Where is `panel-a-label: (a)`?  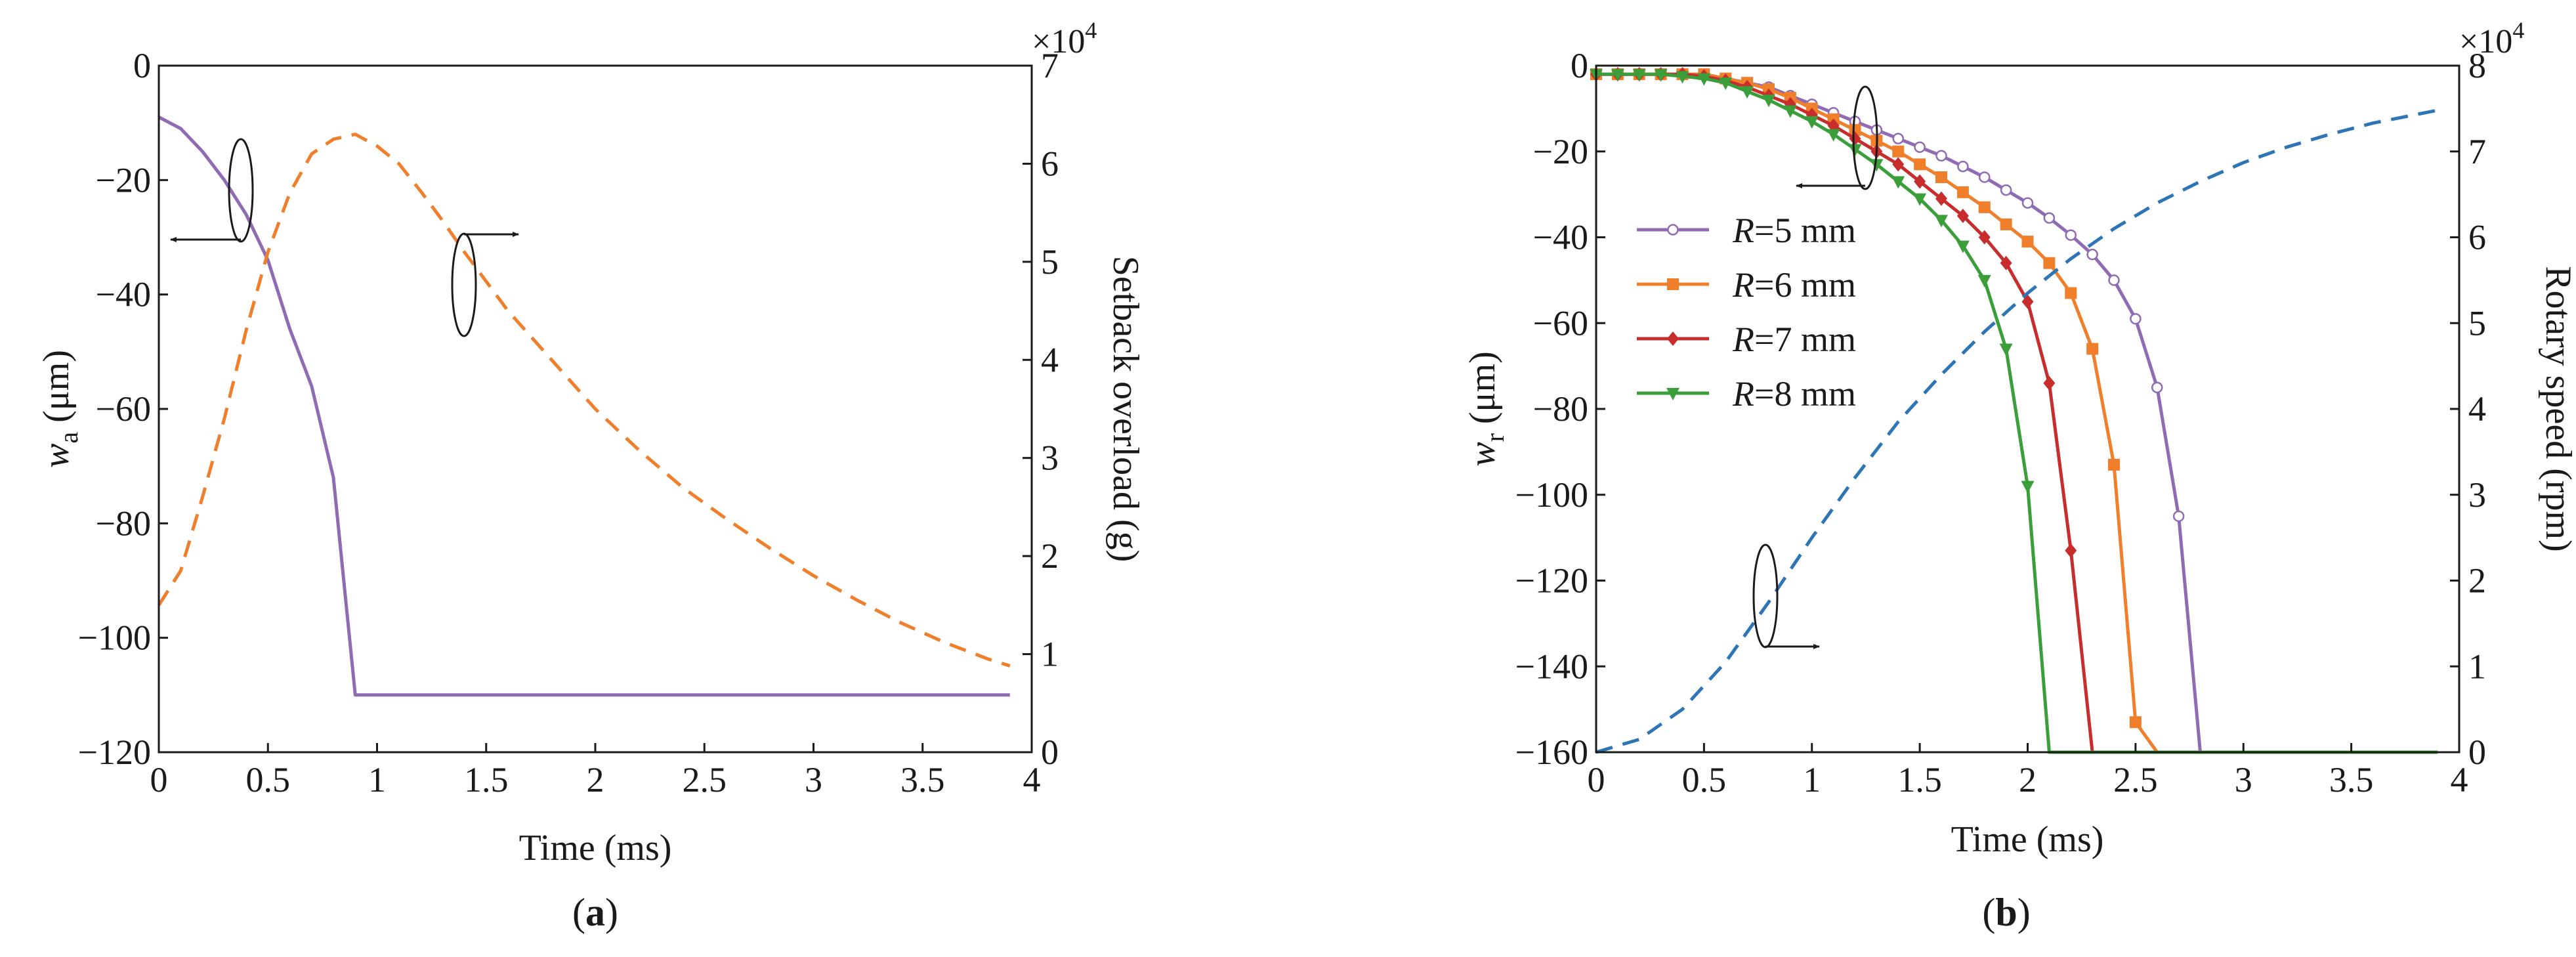 panel-a-label: (a) is located at coordinates (595, 912).